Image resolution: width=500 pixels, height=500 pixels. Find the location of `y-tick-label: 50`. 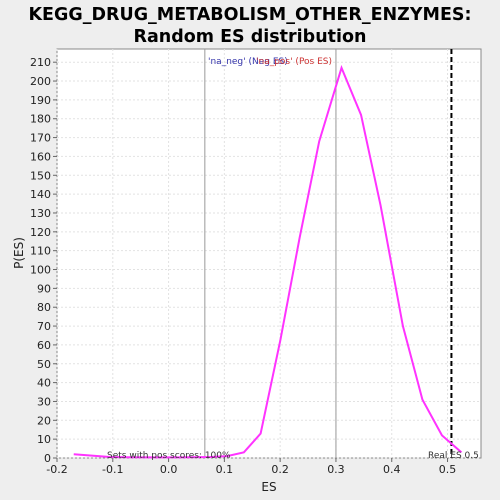

y-tick-label: 50 is located at coordinates (44, 364).